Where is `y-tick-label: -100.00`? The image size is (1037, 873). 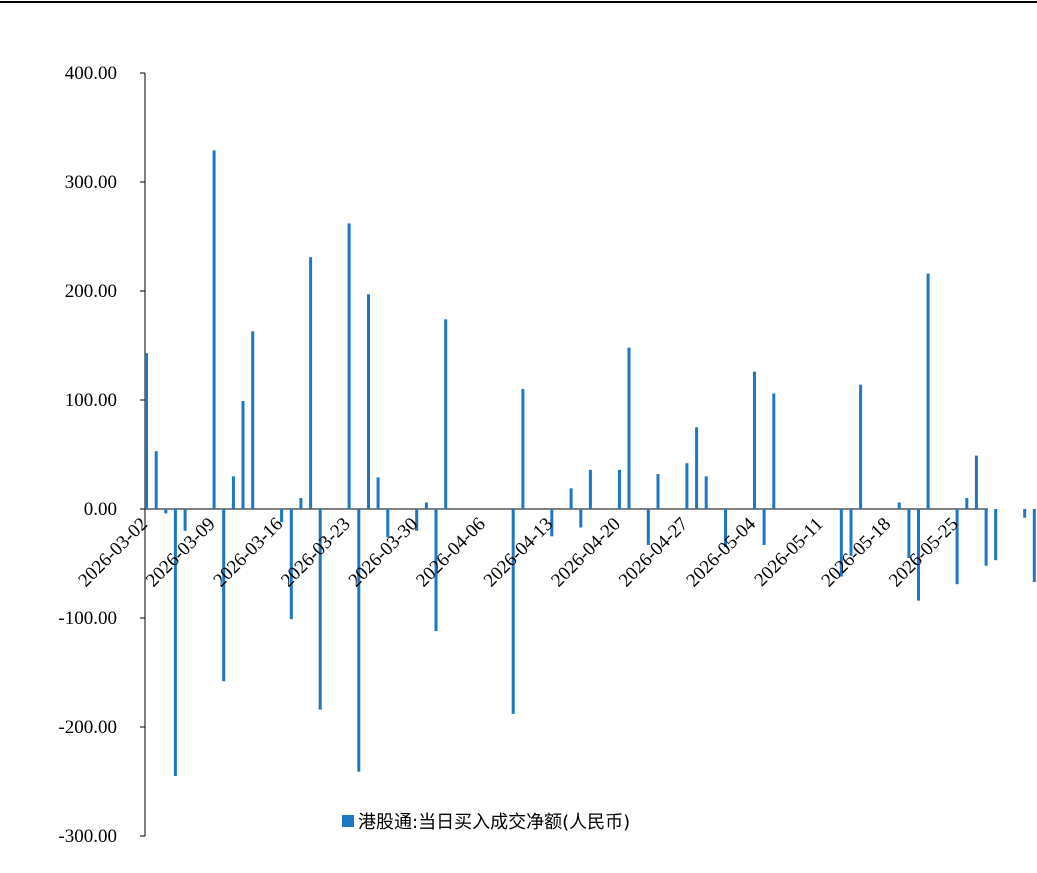 y-tick-label: -100.00 is located at coordinates (87, 618).